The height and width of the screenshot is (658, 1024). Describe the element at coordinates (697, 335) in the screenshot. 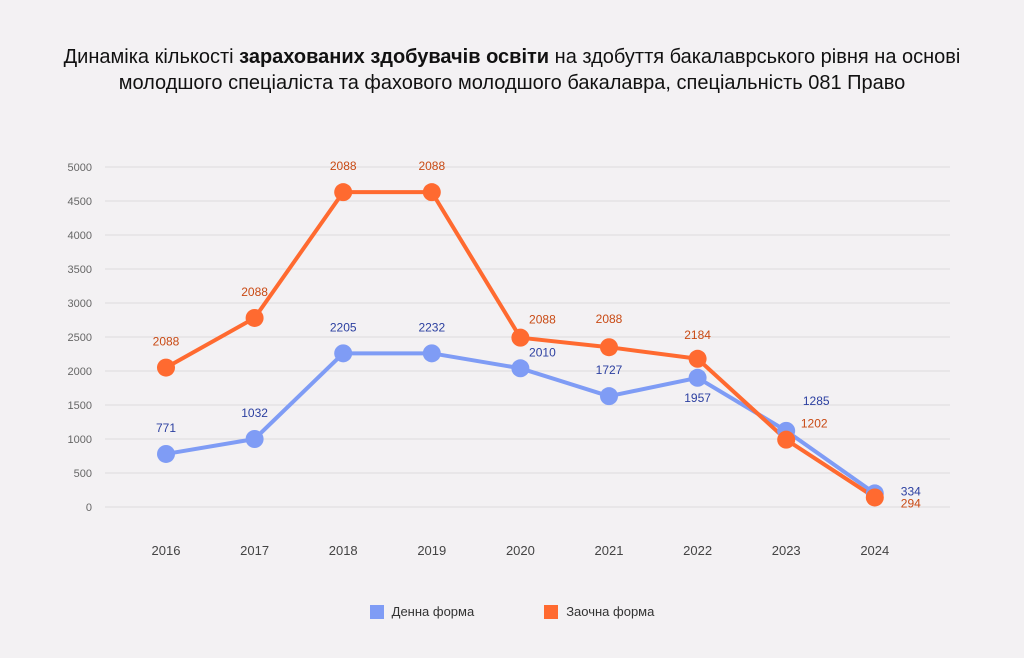

I see `data-label-extramural: 2184` at that location.